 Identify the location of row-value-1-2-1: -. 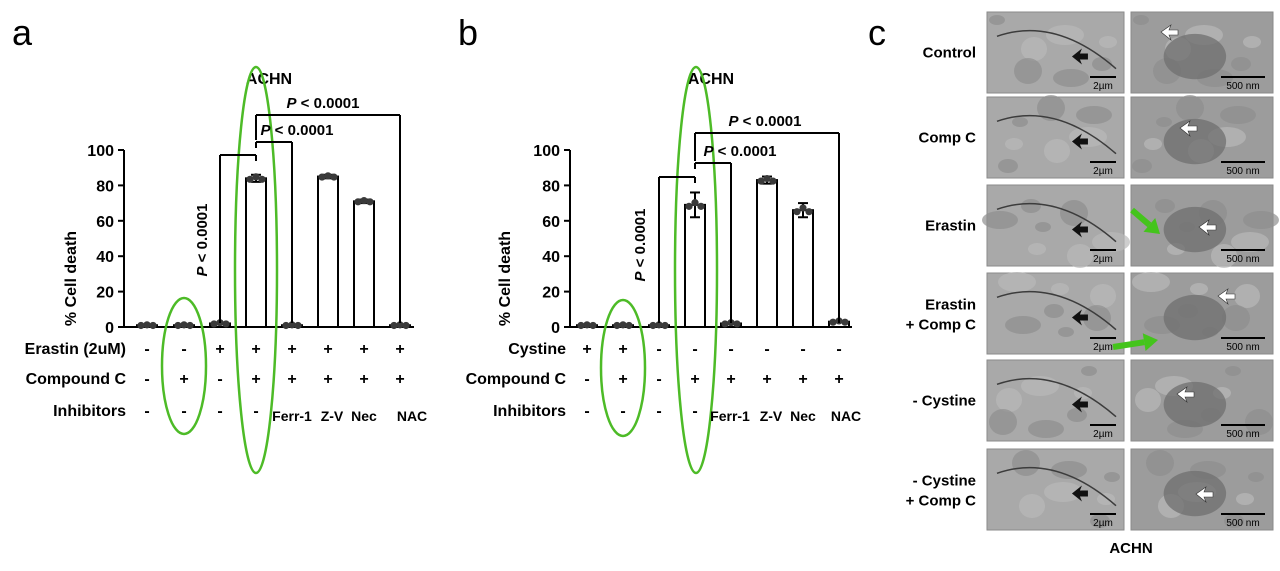
(622, 411).